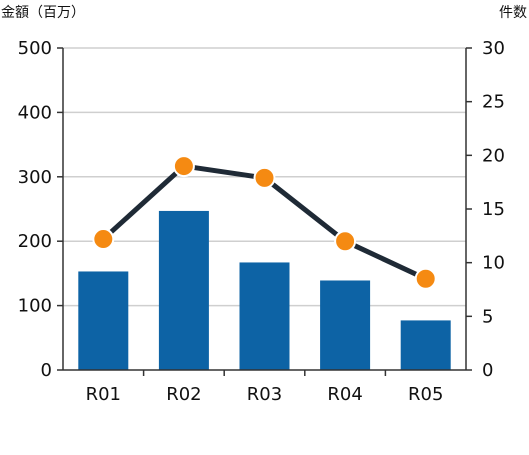 The image size is (529, 455). Describe the element at coordinates (345, 325) in the screenshot. I see `bar-R04` at that location.